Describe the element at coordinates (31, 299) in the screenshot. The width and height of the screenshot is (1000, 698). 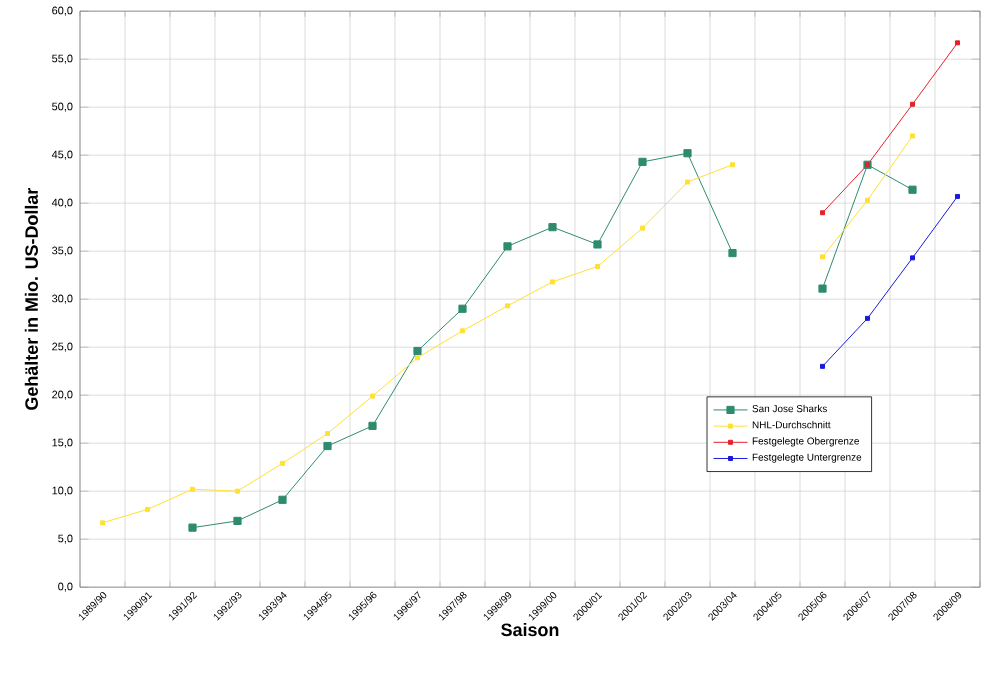
I see `y-axis-title: Gehälter in Mio. US-Dollar` at that location.